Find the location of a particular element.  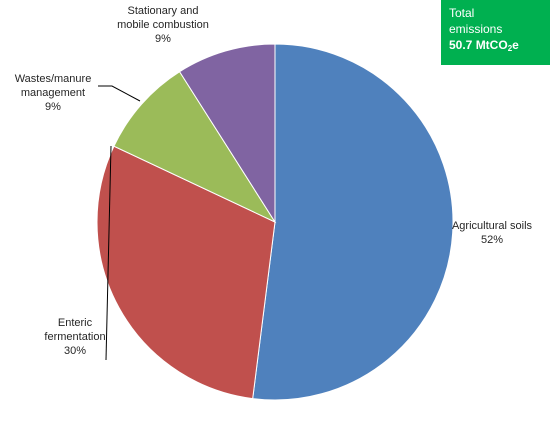

slice-label-combustion: Stationary and mobile combustion 9% is located at coordinates (163, 25).